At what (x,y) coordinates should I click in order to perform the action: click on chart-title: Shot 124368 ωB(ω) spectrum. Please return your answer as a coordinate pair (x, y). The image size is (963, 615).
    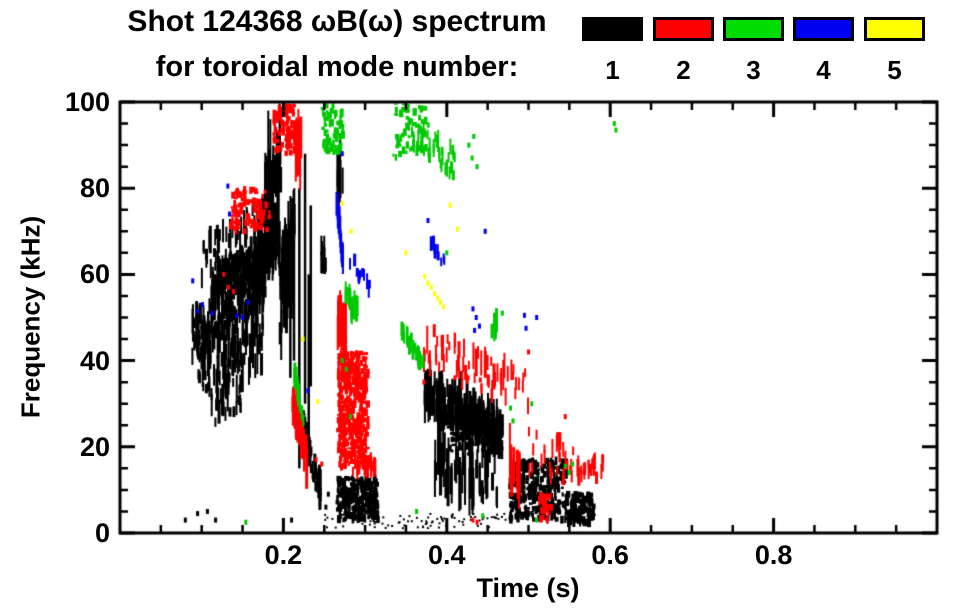
    Looking at the image, I should click on (337, 21).